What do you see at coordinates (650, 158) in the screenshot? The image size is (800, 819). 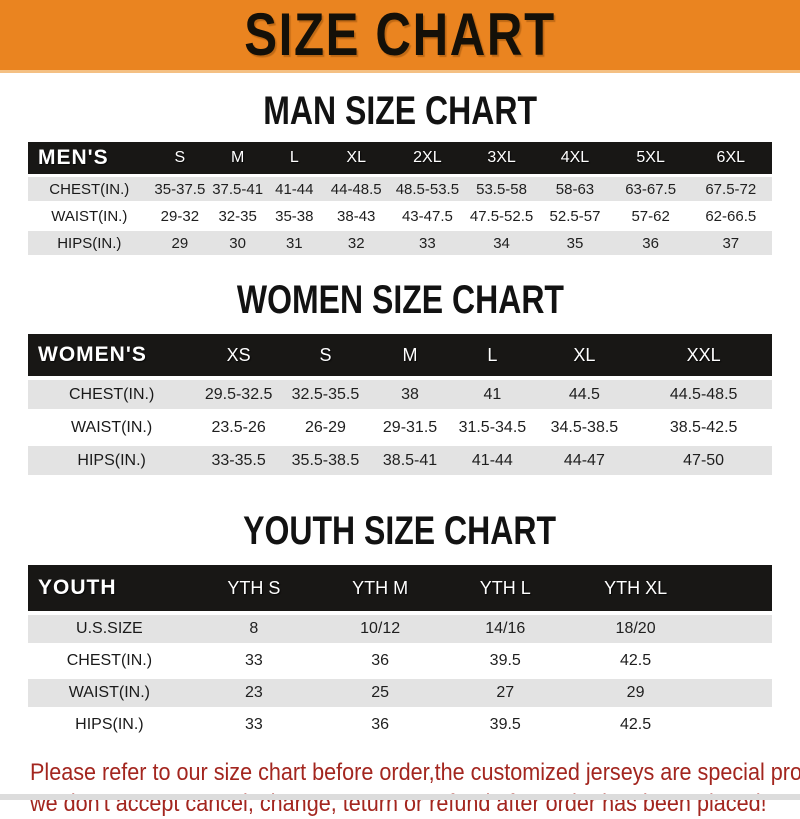 I see `size-column-header: 5XL` at bounding box center [650, 158].